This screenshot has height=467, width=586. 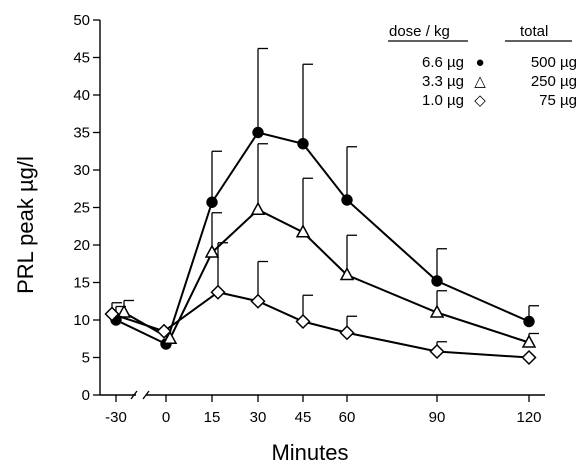 I want to click on legend-dose-3: 1.0 µg, so click(x=443, y=100).